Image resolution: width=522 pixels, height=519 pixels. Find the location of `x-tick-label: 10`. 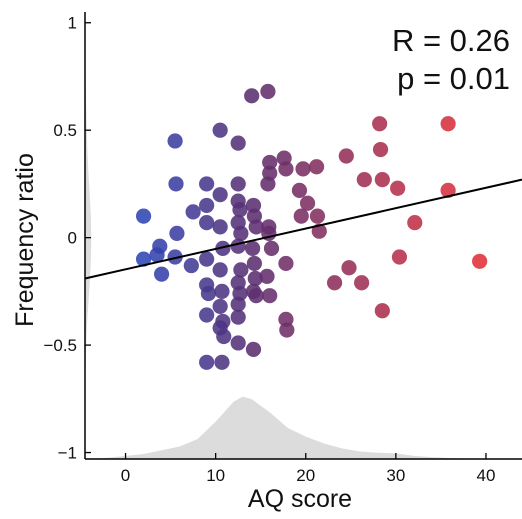

x-tick-label: 10 is located at coordinates (215, 475).